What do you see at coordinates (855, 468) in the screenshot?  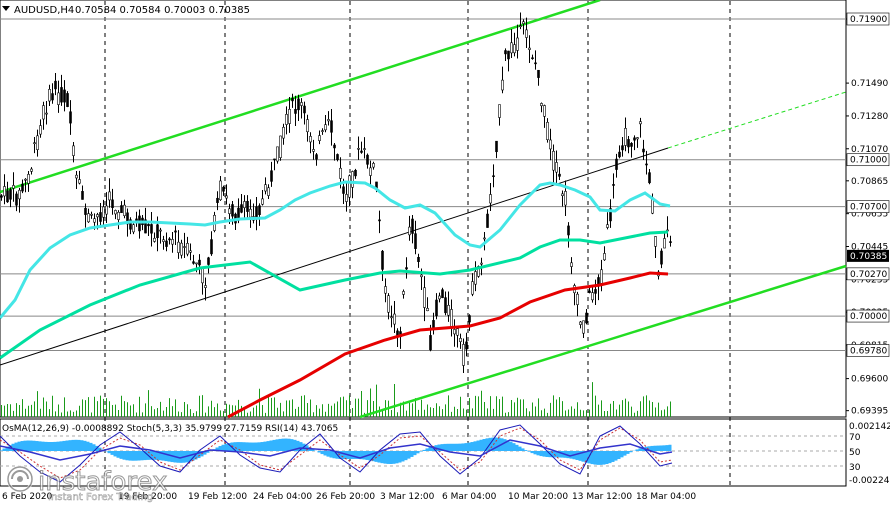 I see `level-30-label: 30` at bounding box center [855, 468].